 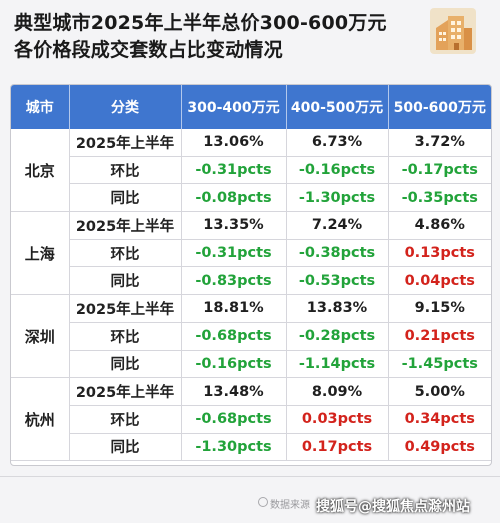 What do you see at coordinates (337, 225) in the screenshot?
I see `value-cell: 7.24%` at bounding box center [337, 225].